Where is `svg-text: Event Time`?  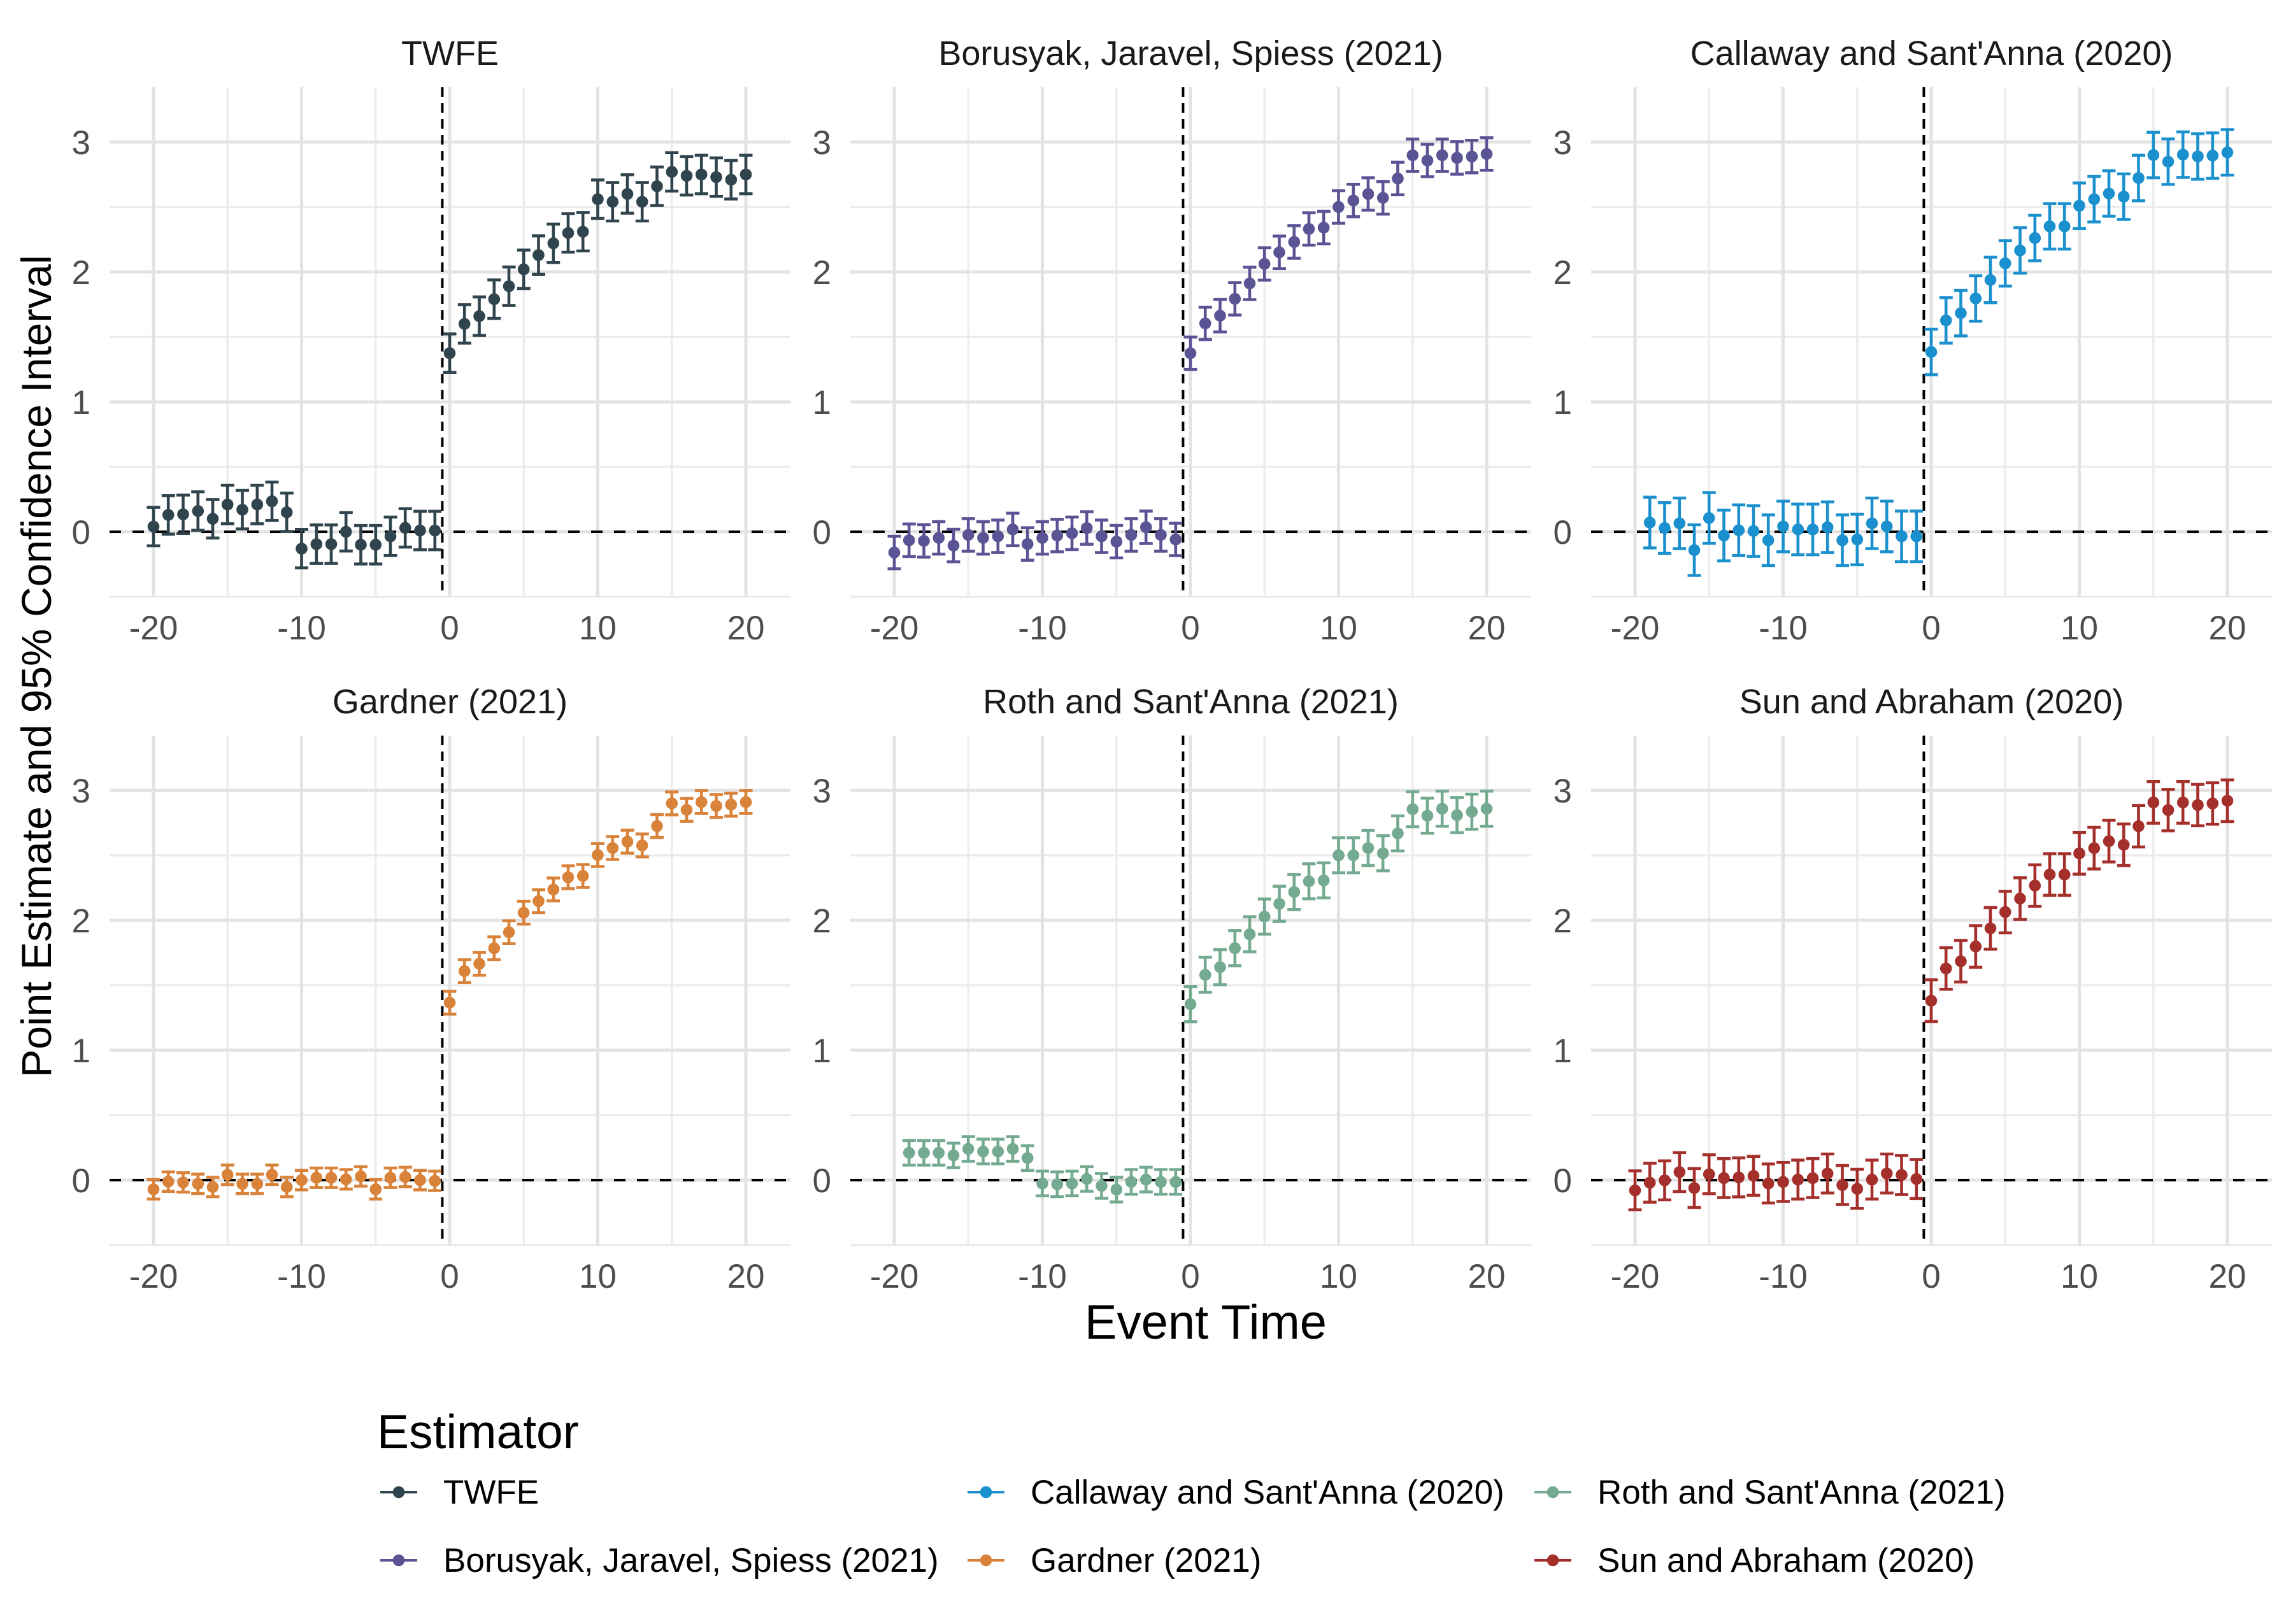 svg-text: Event Time is located at coordinates (1206, 1322).